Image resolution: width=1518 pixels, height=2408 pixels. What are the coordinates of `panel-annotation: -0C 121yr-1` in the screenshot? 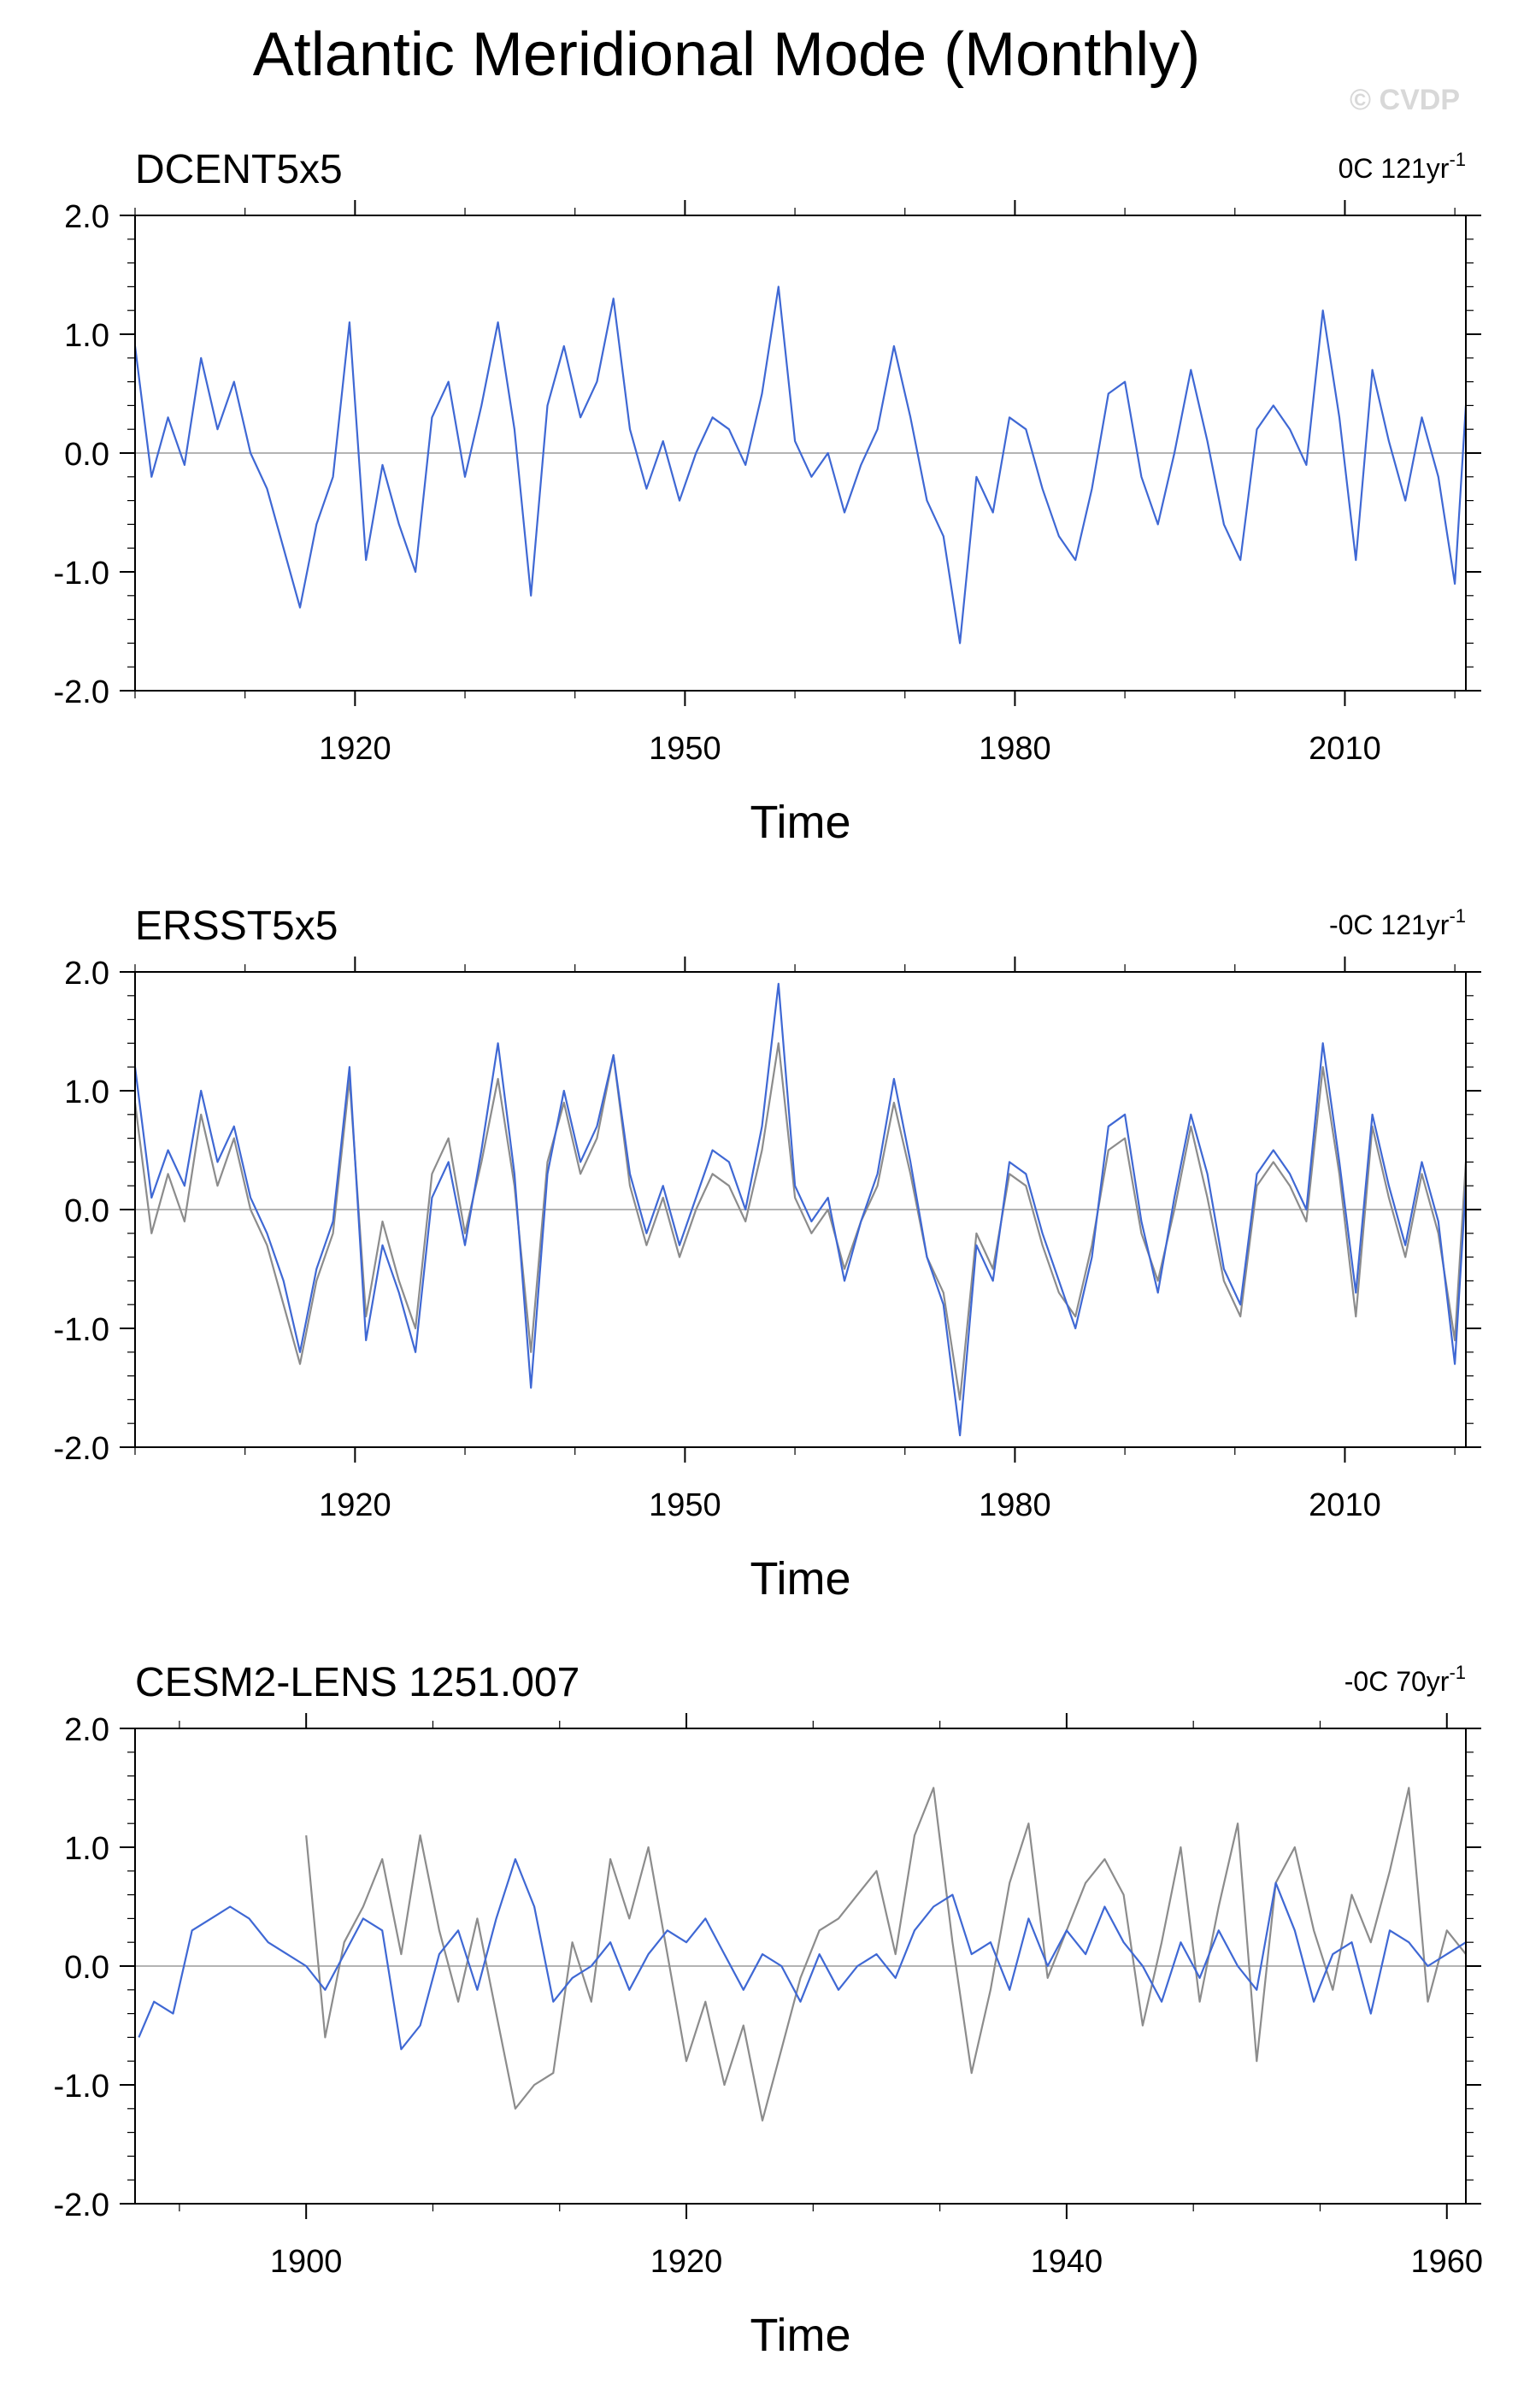 It's located at (1397, 923).